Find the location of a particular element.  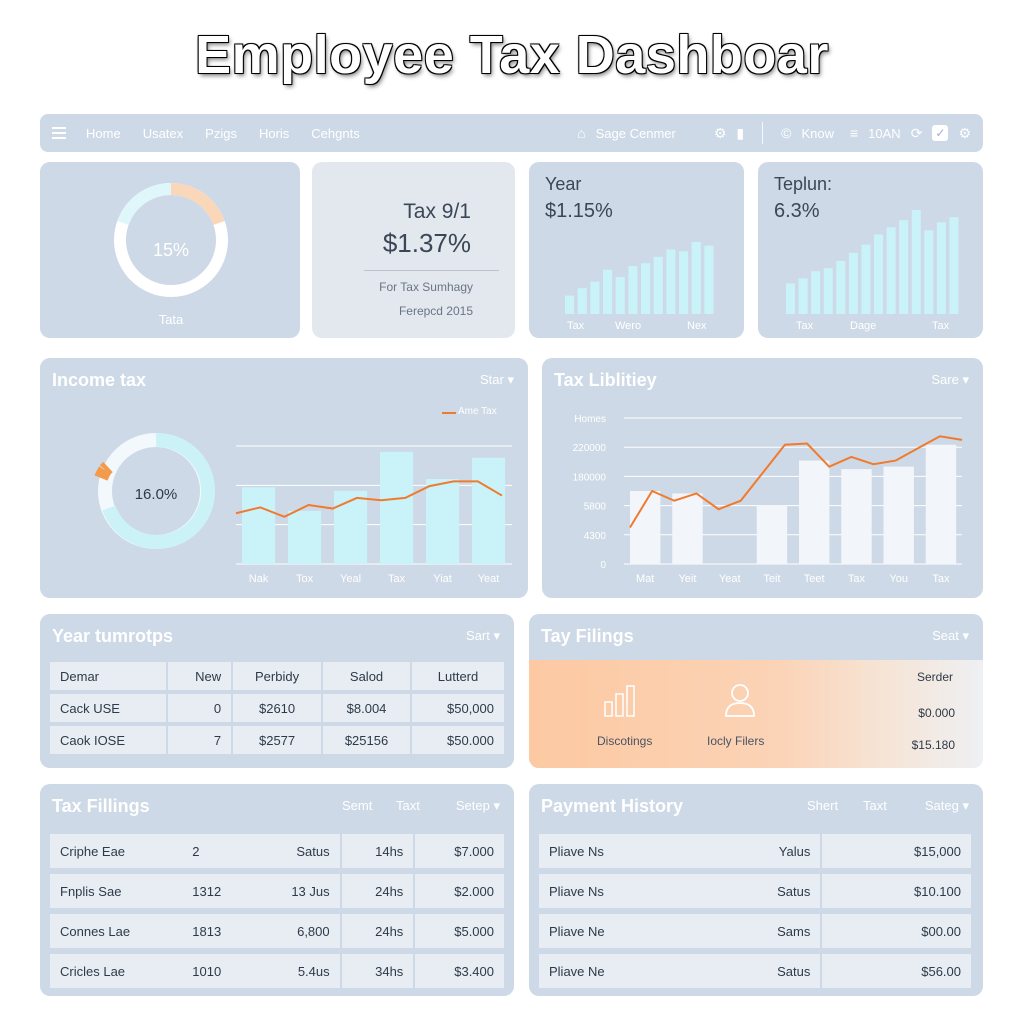

table-row: Pliave Ns Yalus $15,000 is located at coordinates (755, 851).